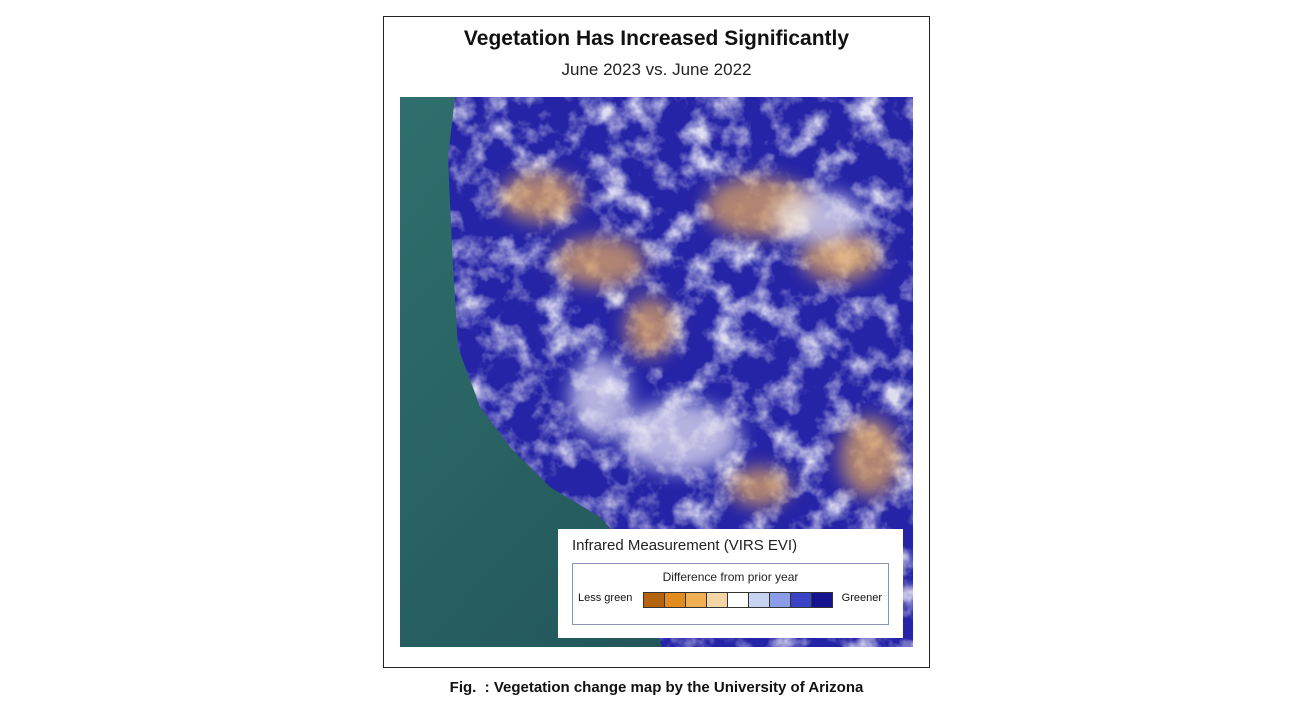 Image resolution: width=1314 pixels, height=716 pixels. What do you see at coordinates (605, 598) in the screenshot?
I see `low-label: Less green` at bounding box center [605, 598].